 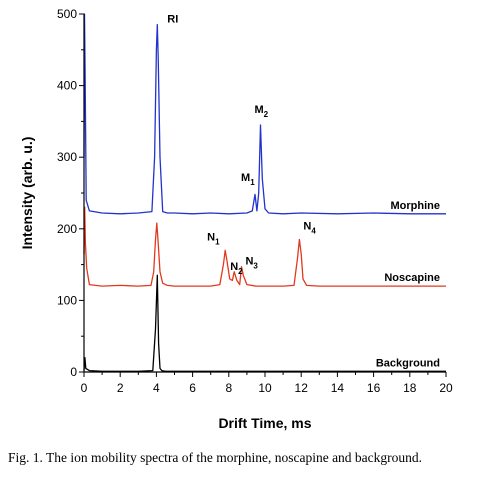 What do you see at coordinates (228, 388) in the screenshot?
I see `x-tick-label: 8` at bounding box center [228, 388].